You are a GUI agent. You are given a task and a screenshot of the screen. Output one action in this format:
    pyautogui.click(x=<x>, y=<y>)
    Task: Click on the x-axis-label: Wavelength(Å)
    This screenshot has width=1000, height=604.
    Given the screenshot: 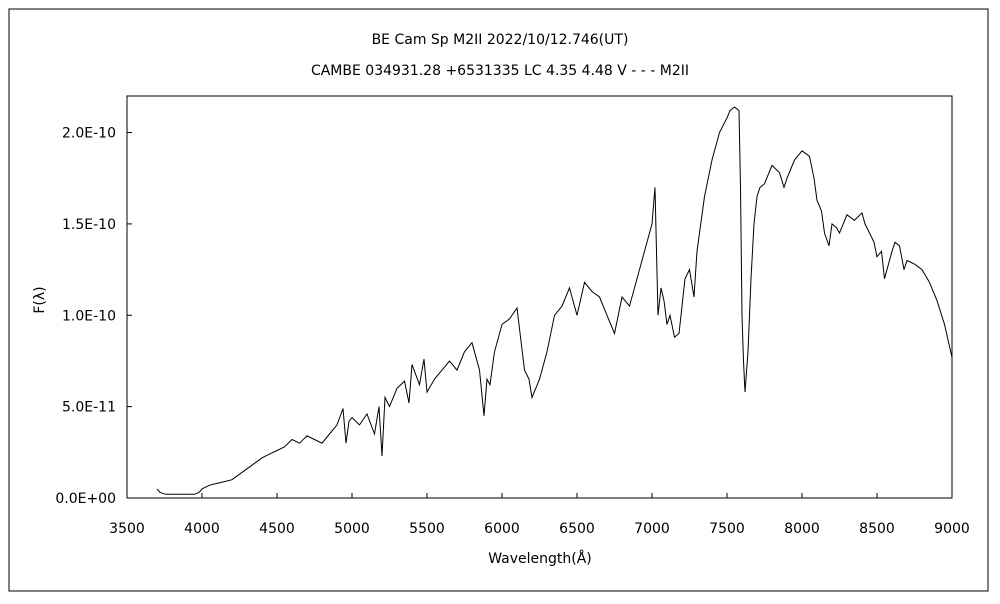 What is the action you would take?
    pyautogui.click(x=540, y=558)
    